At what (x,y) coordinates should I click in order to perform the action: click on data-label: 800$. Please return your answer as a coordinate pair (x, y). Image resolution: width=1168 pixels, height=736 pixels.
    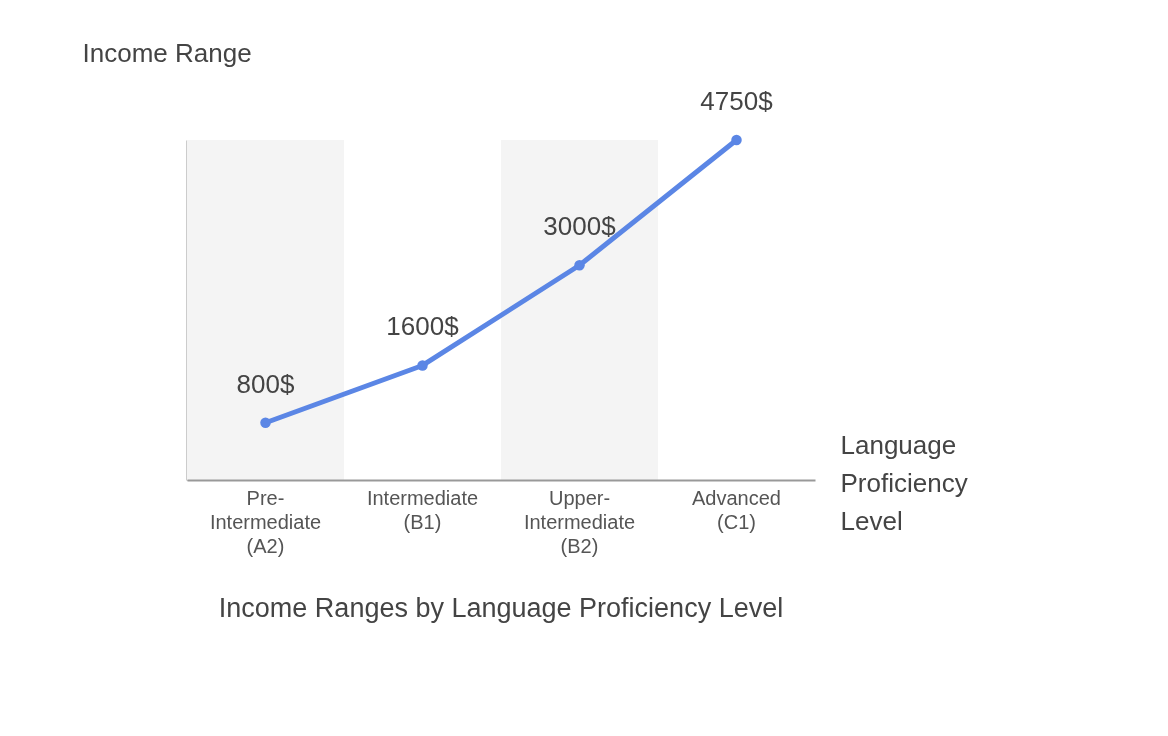
    Looking at the image, I should click on (265, 383).